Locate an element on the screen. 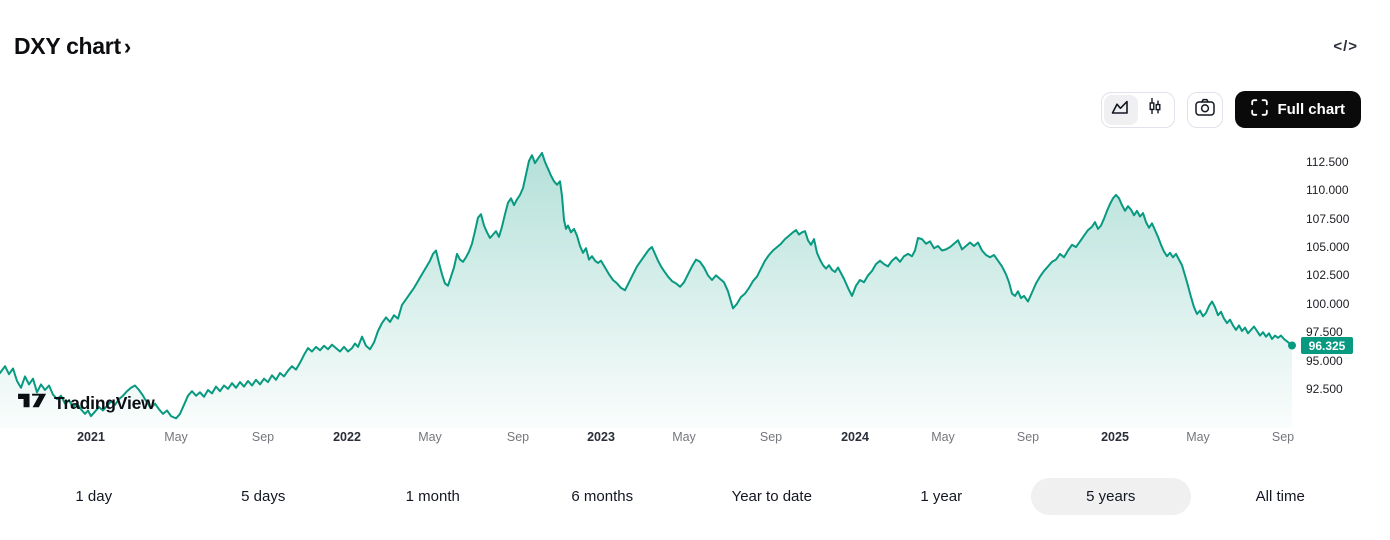 The height and width of the screenshot is (540, 1390). range-cell: 6 months is located at coordinates (603, 496).